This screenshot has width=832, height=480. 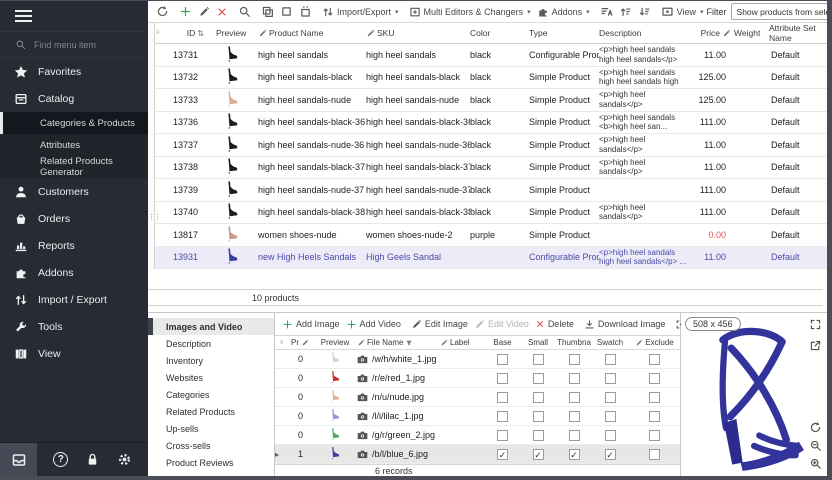 What do you see at coordinates (477, 398) in the screenshot?
I see `image-row: 0 /n/u/nude.jpg` at bounding box center [477, 398].